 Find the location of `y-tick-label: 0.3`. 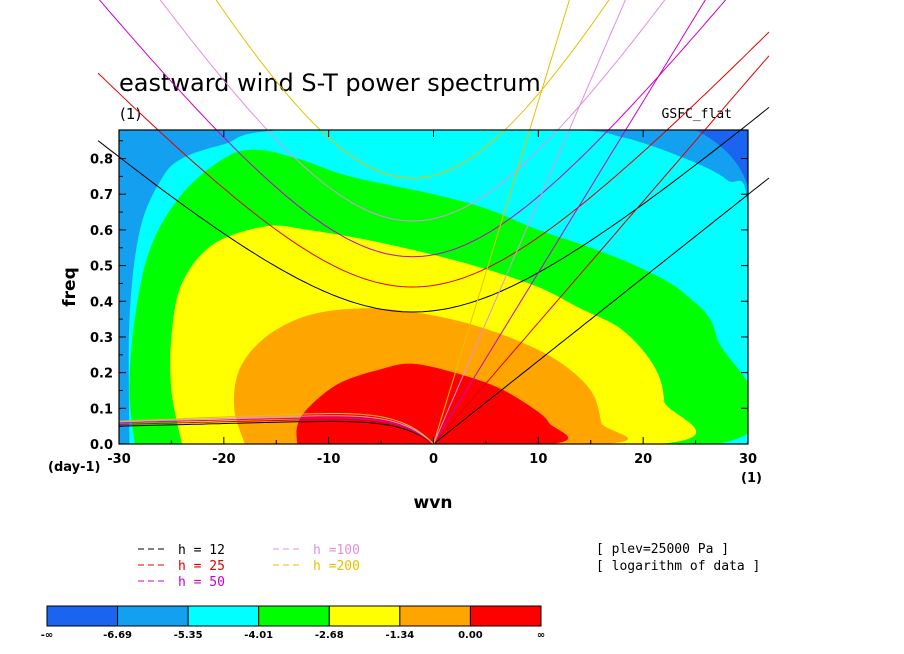

y-tick-label: 0.3 is located at coordinates (101, 338).